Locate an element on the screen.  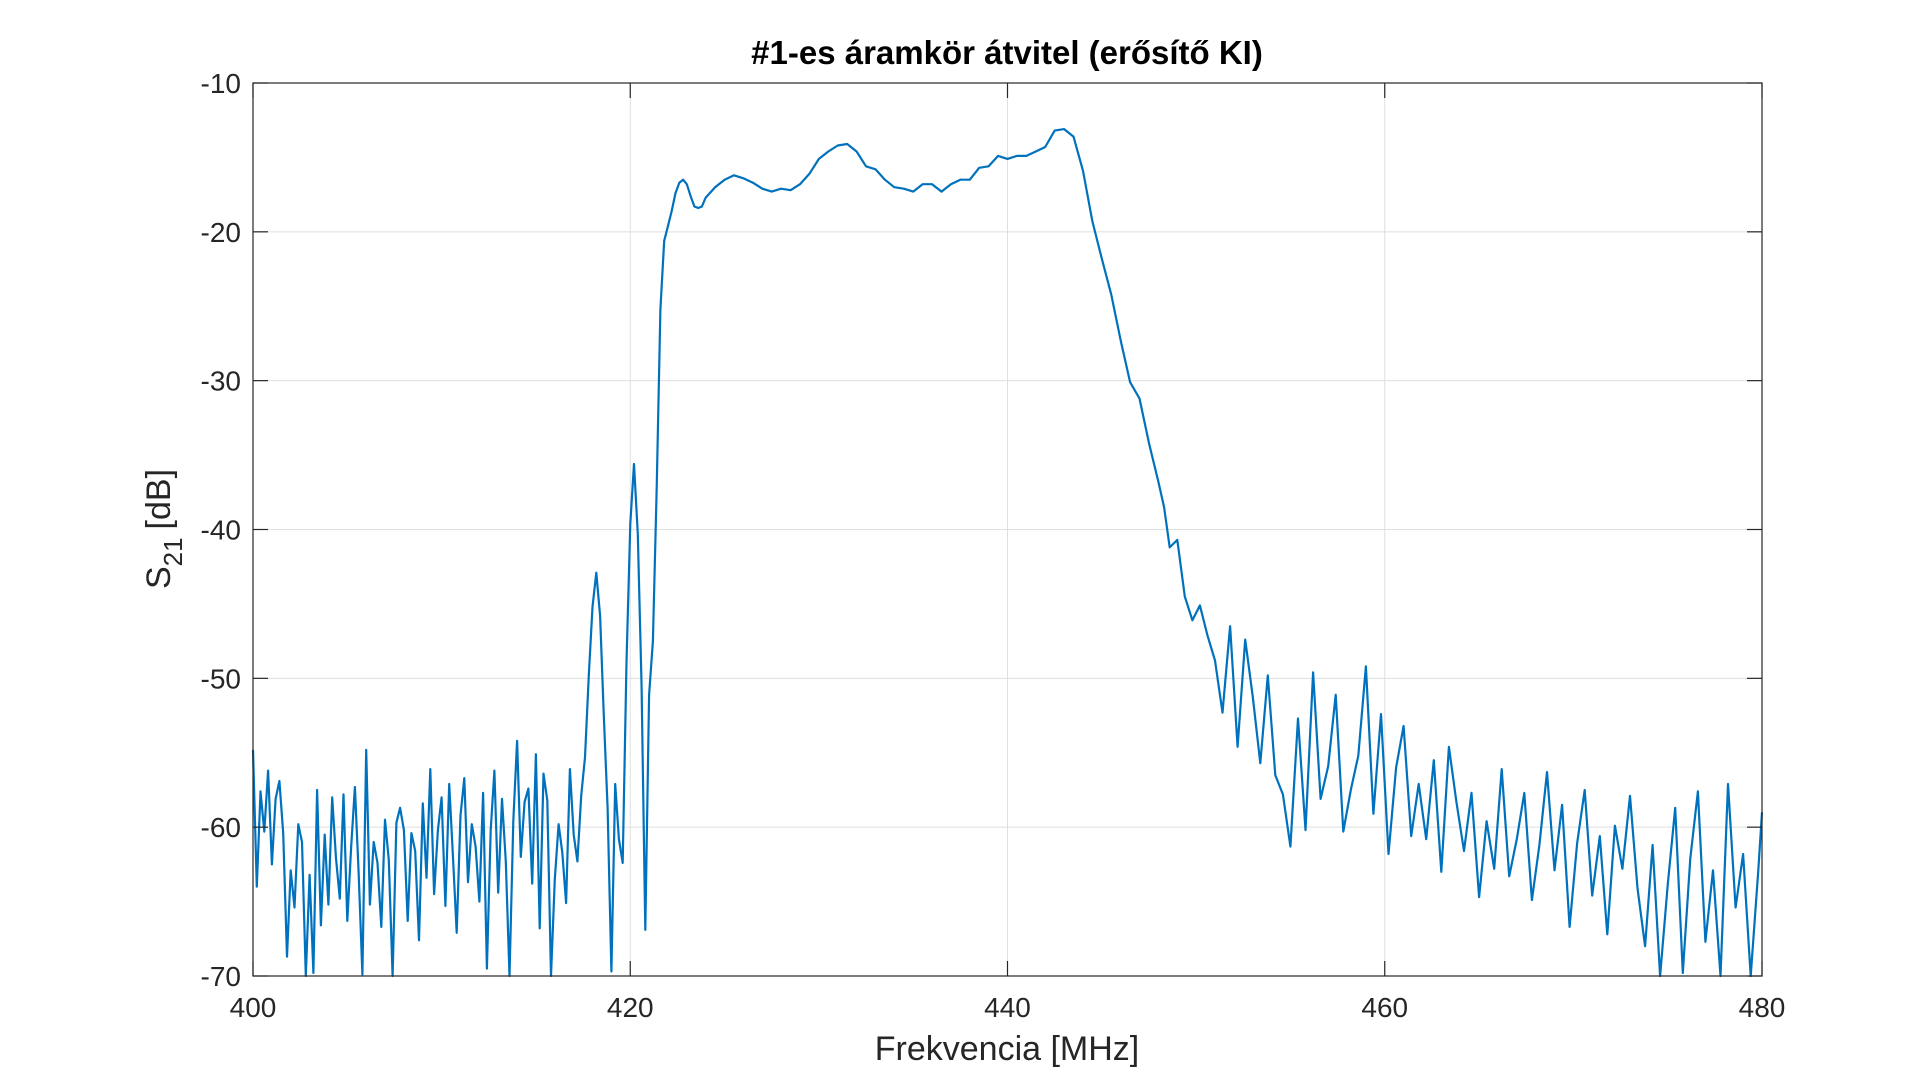
y-axis-subscript: 21 is located at coordinates (173, 551).